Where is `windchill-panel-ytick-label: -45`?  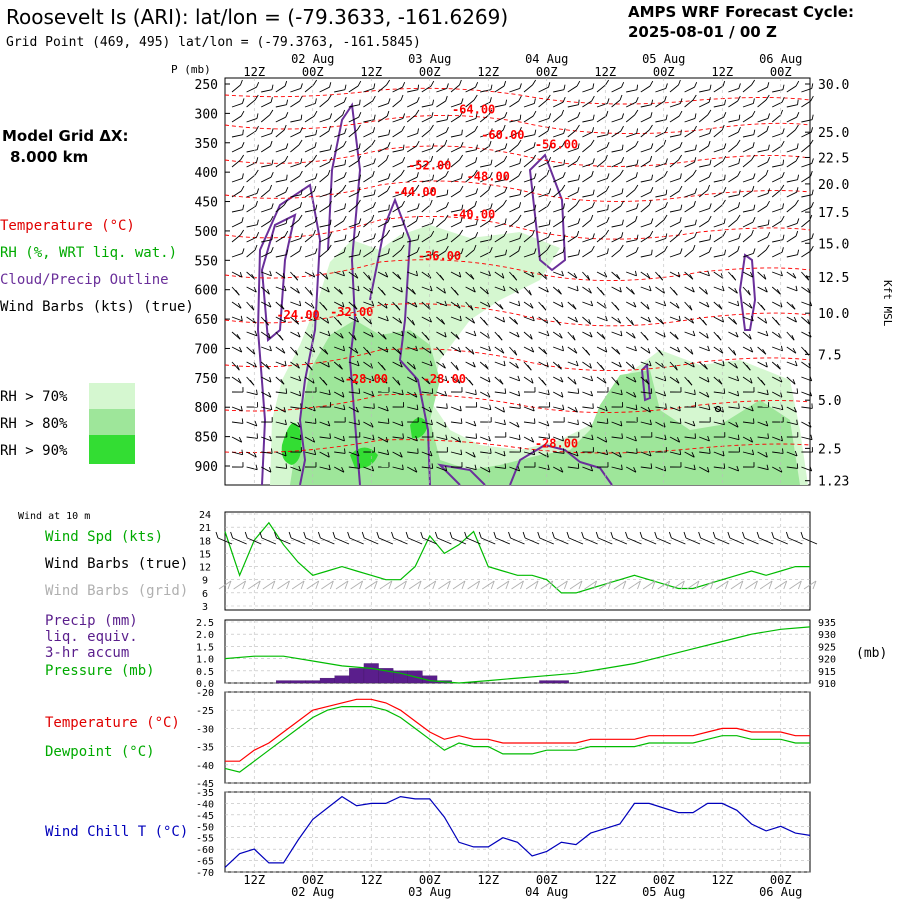
windchill-panel-ytick-label: -45 is located at coordinates (205, 816).